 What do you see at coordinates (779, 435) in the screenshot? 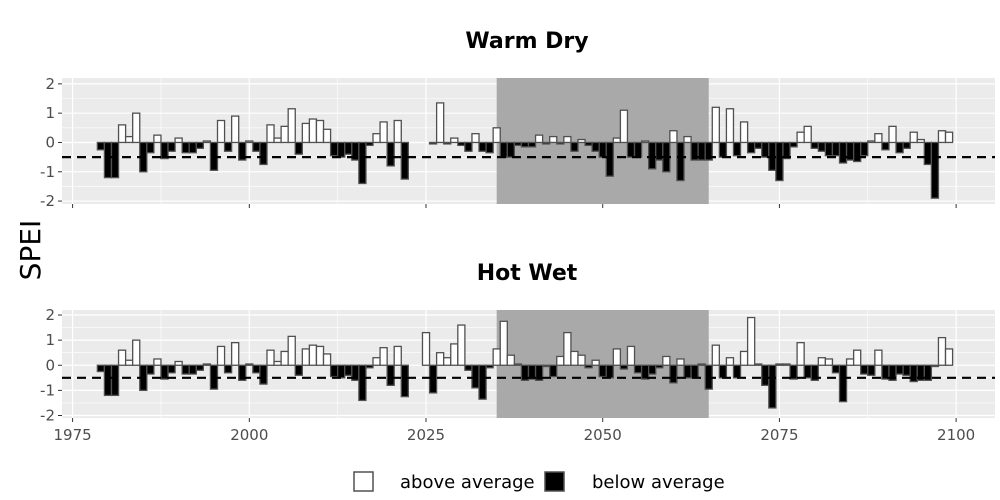
I see `x-tick-label: 2075` at bounding box center [779, 435].